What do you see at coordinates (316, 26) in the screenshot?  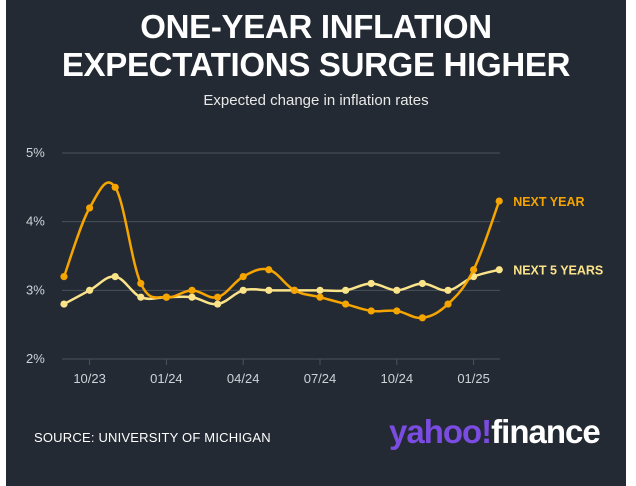 I see `title-line-1: ONE-YEAR INFLATION` at bounding box center [316, 26].